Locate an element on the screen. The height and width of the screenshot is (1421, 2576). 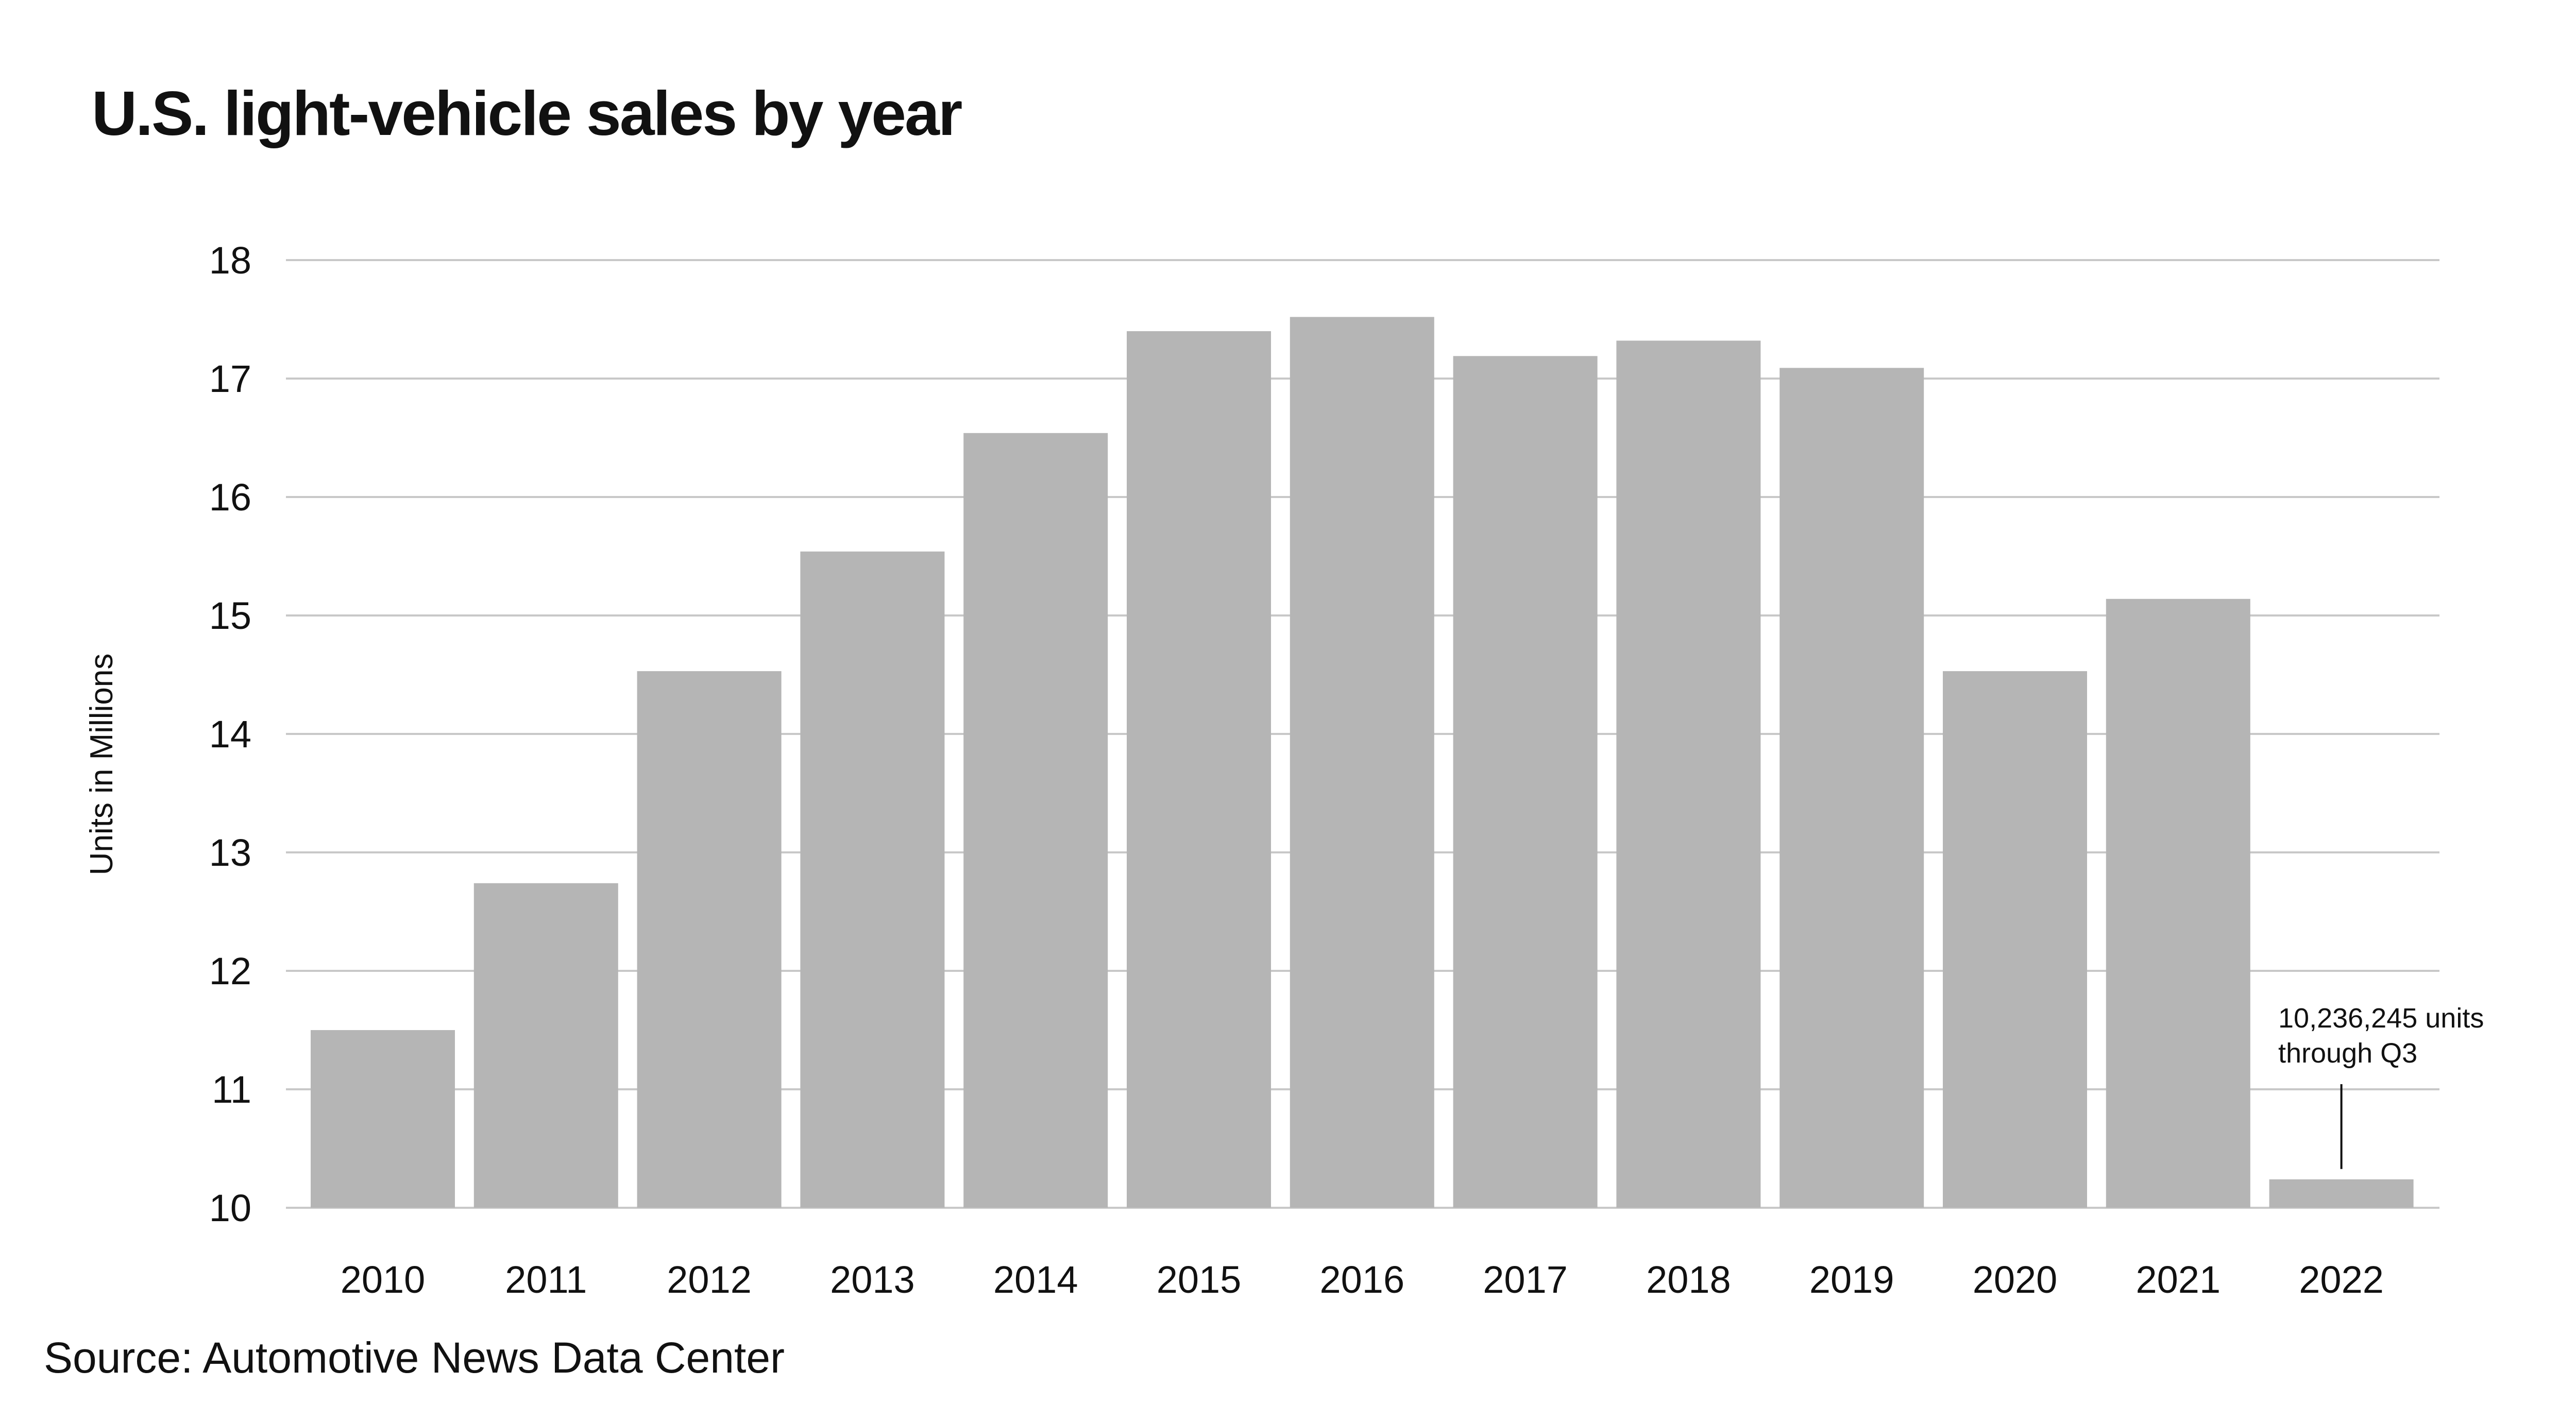
x-tick-label: 2015 is located at coordinates (1199, 1279).